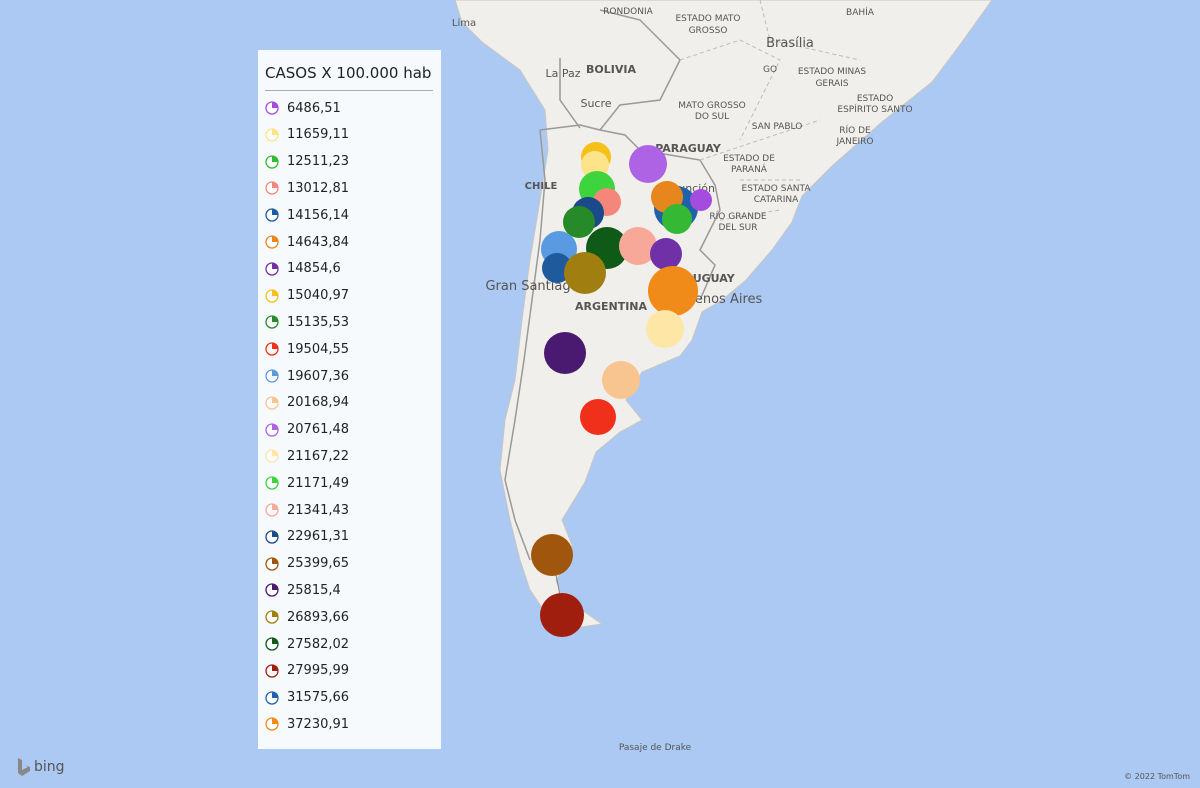 This screenshot has height=788, width=1200. Describe the element at coordinates (707, 19) in the screenshot. I see `map-label: ESTADO MATO` at that location.